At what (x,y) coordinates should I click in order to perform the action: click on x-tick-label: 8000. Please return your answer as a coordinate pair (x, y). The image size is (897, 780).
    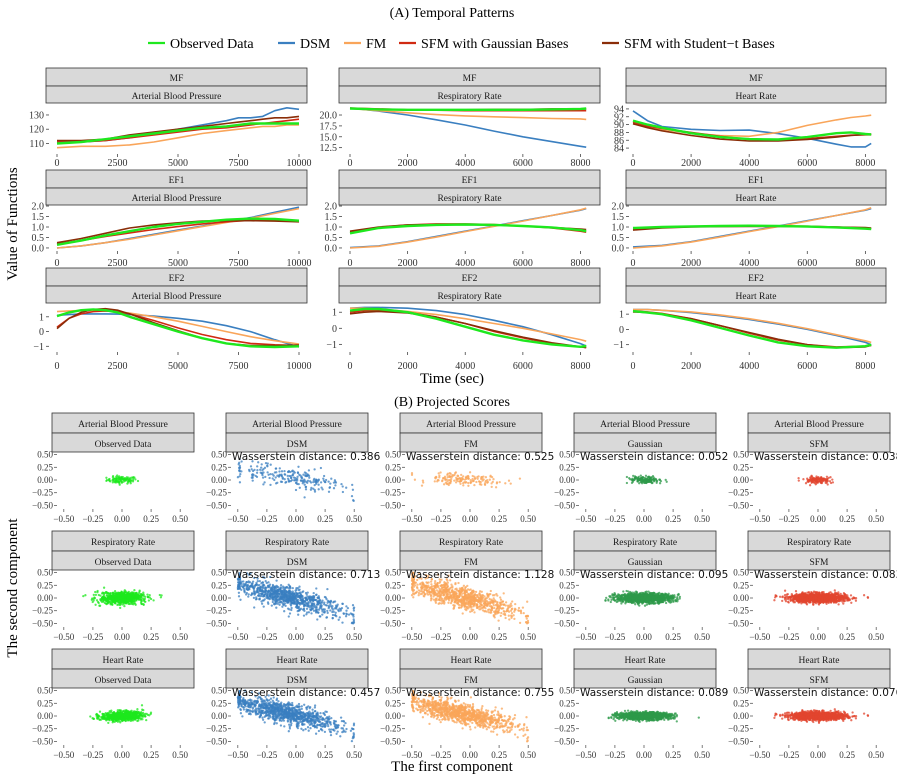
    Looking at the image, I should click on (865, 163).